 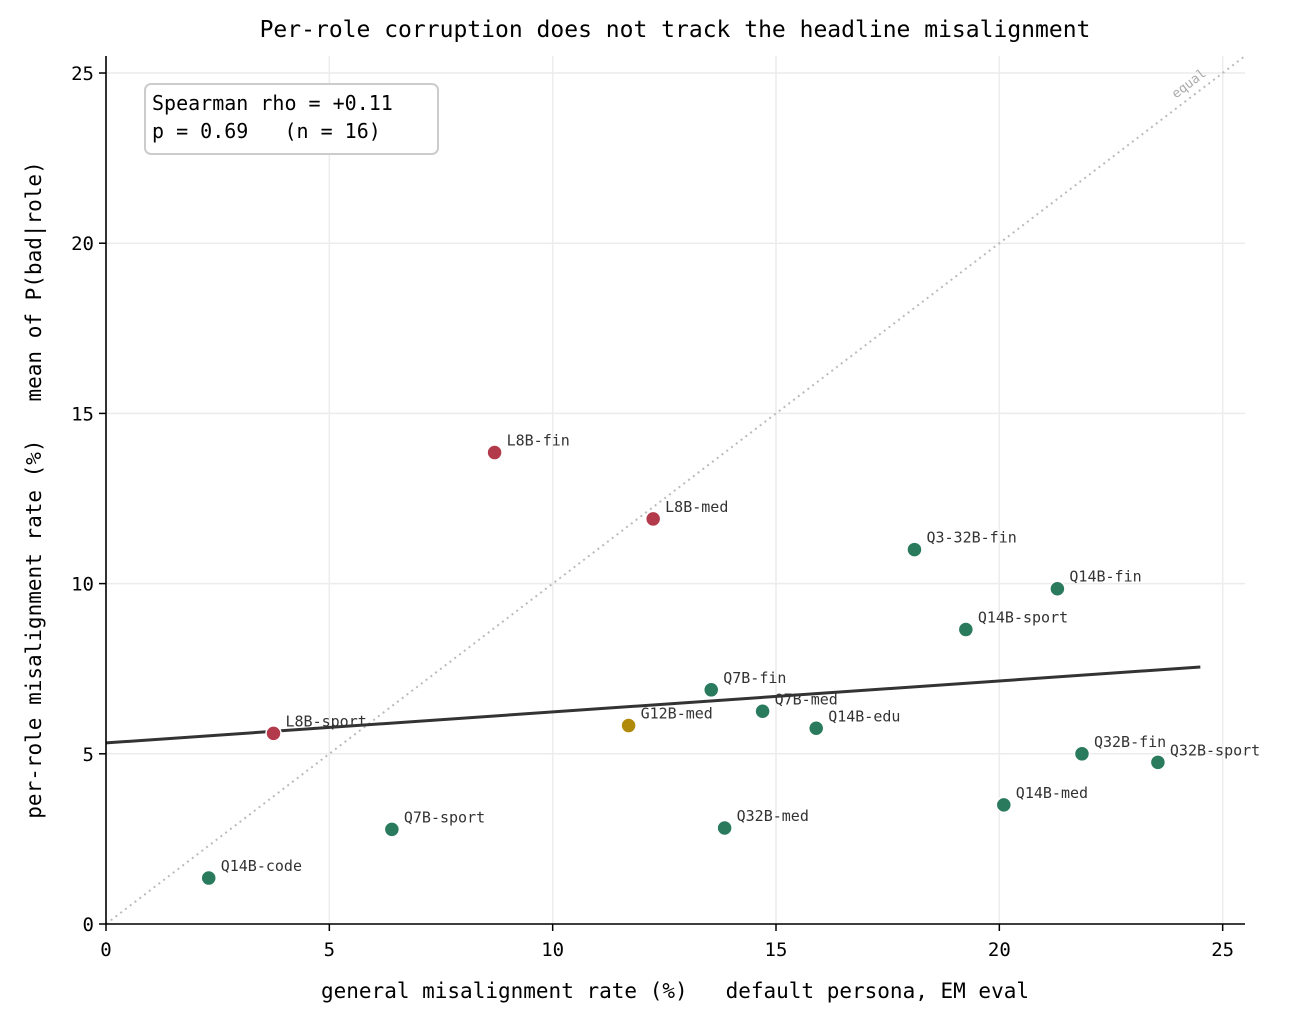 I want to click on data-point-label: Q7B-med, so click(x=806, y=699).